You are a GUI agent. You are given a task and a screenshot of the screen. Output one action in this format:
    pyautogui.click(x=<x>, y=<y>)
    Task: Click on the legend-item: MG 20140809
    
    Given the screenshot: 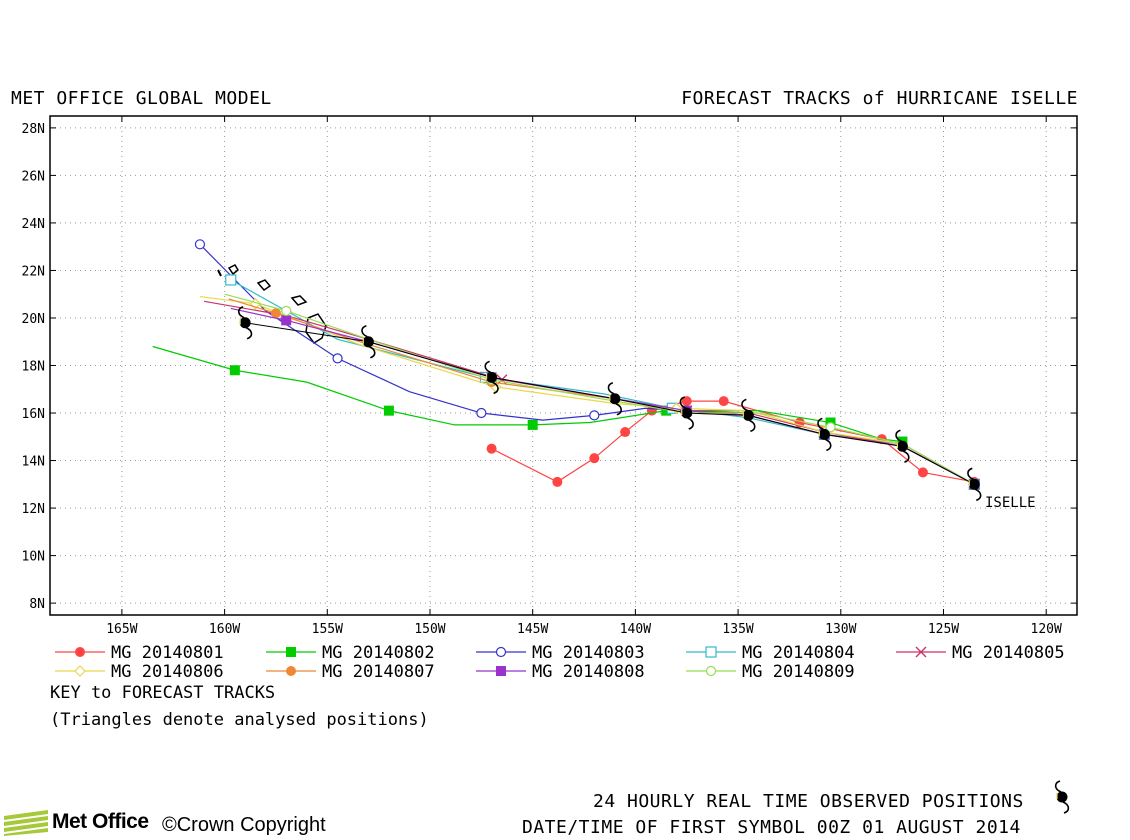 What is the action you would take?
    pyautogui.click(x=770, y=672)
    